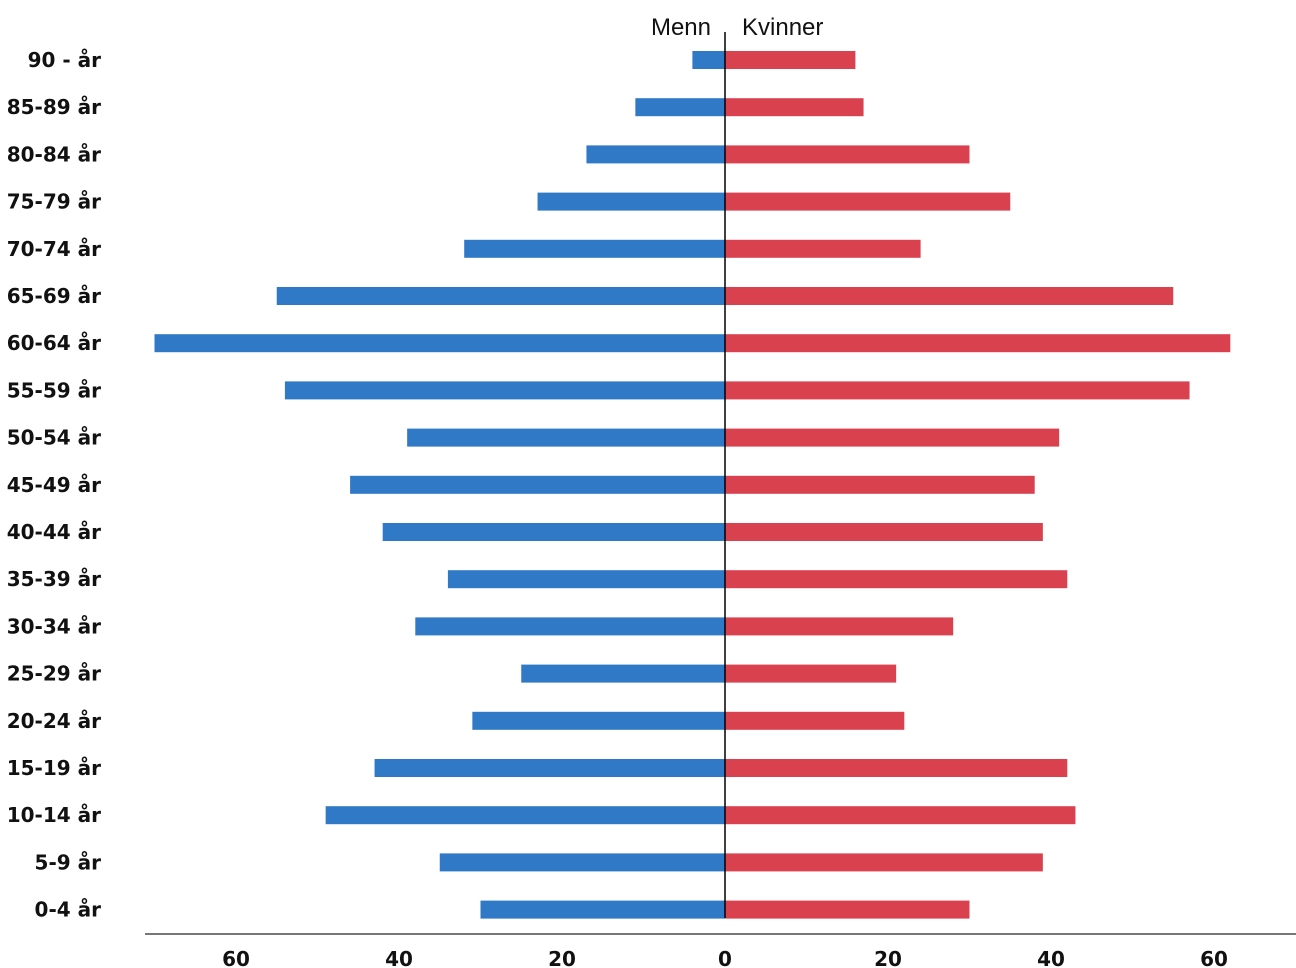 This screenshot has height=968, width=1296. What do you see at coordinates (65, 60) in the screenshot?
I see `category-label: 90 - år` at bounding box center [65, 60].